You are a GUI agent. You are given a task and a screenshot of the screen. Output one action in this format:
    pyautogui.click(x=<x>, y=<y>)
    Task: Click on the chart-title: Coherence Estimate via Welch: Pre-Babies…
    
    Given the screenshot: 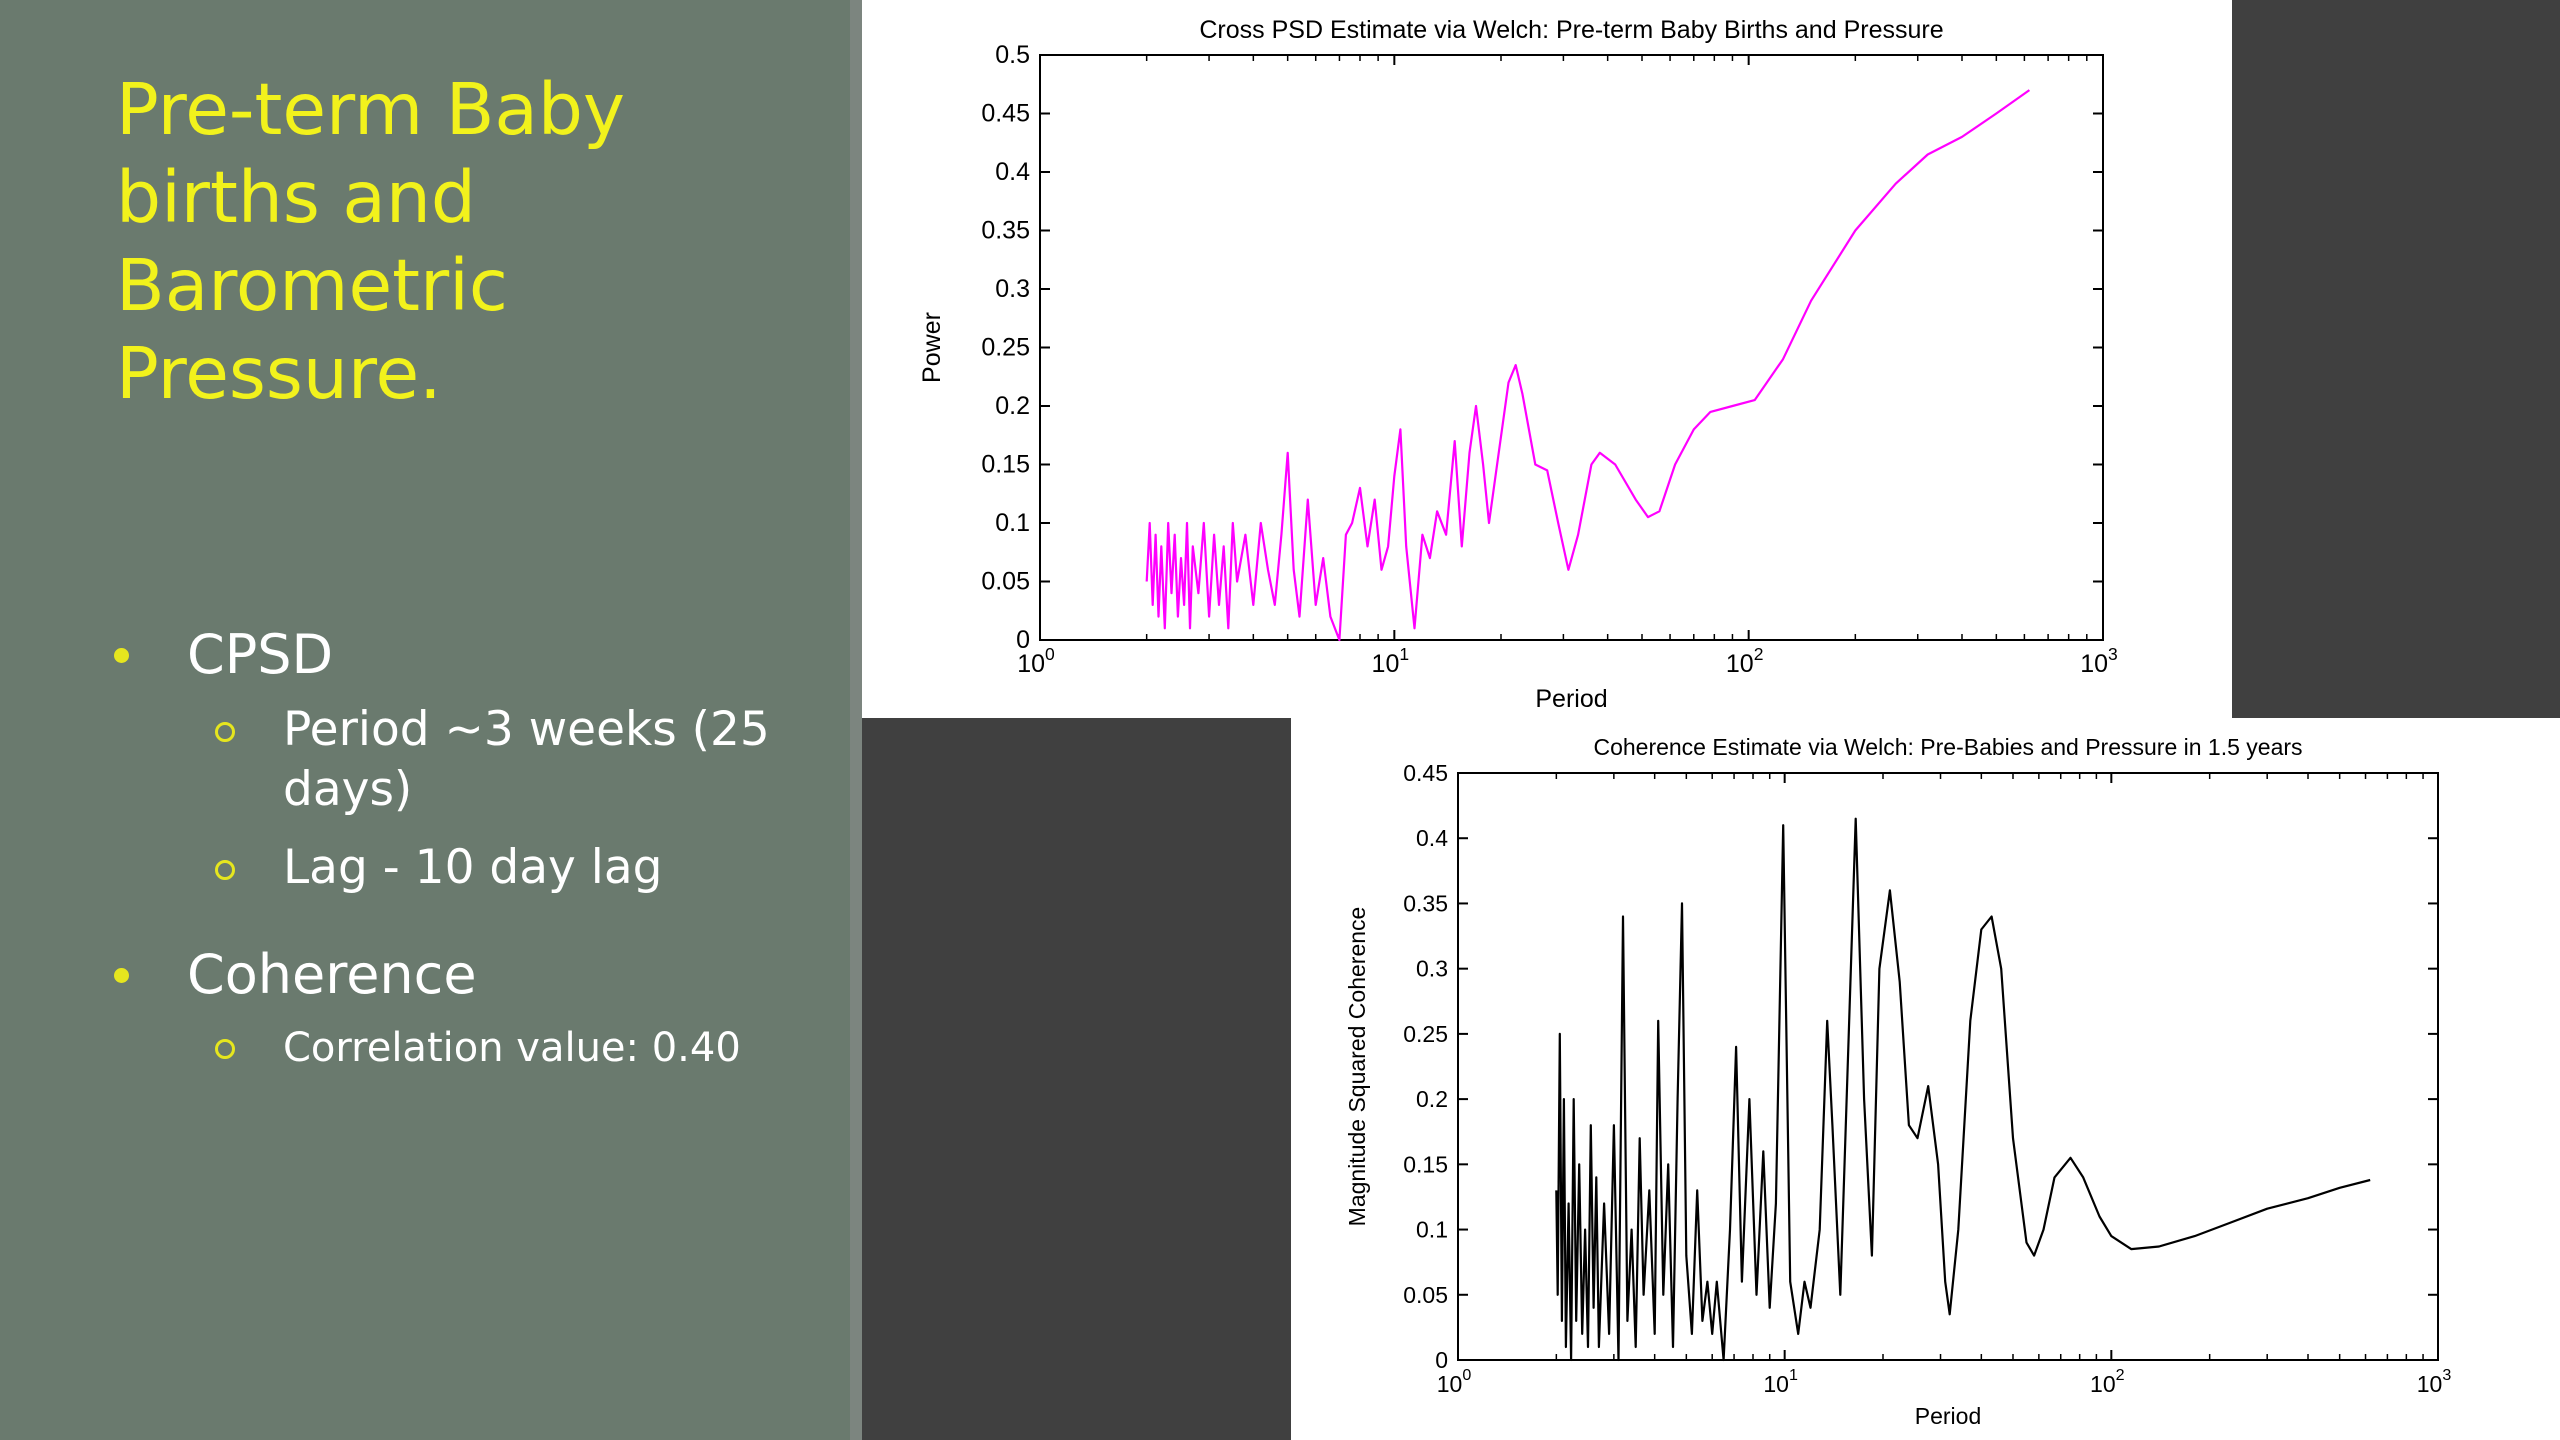 What is the action you would take?
    pyautogui.click(x=1947, y=747)
    